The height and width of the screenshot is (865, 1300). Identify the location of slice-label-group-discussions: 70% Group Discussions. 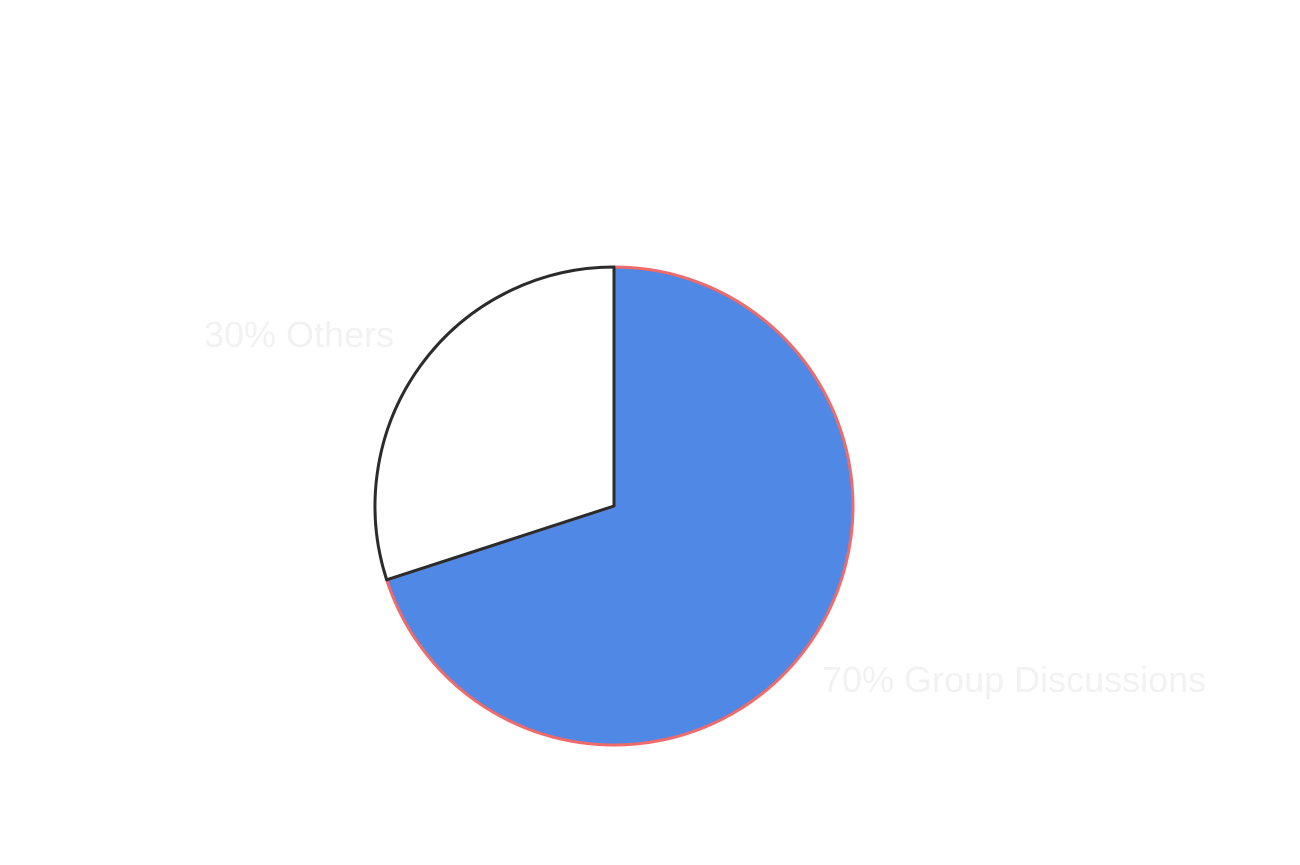
(1014, 679).